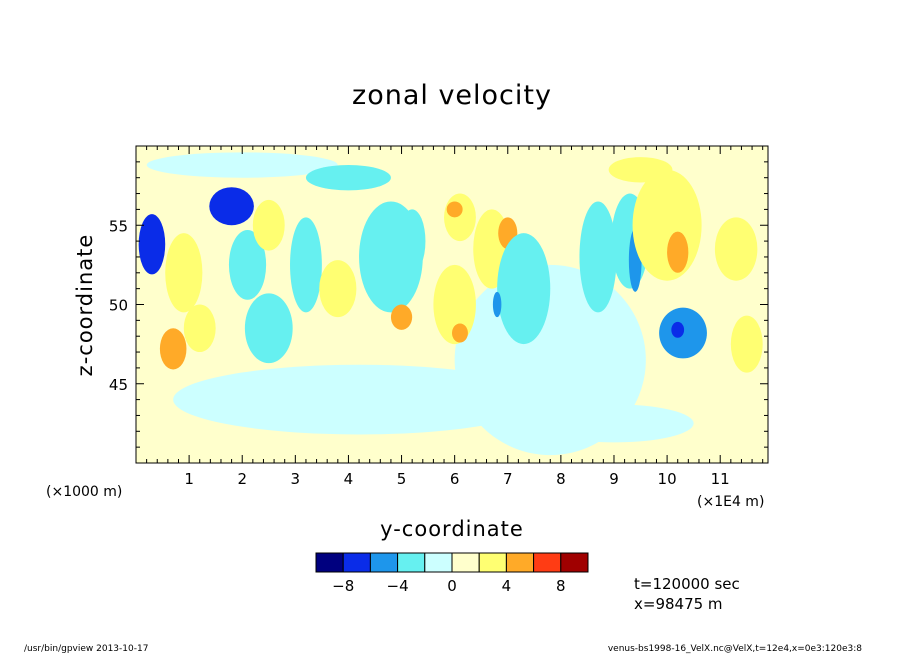 Image resolution: width=904 pixels, height=654 pixels. I want to click on x-tick-label: 9, so click(614, 479).